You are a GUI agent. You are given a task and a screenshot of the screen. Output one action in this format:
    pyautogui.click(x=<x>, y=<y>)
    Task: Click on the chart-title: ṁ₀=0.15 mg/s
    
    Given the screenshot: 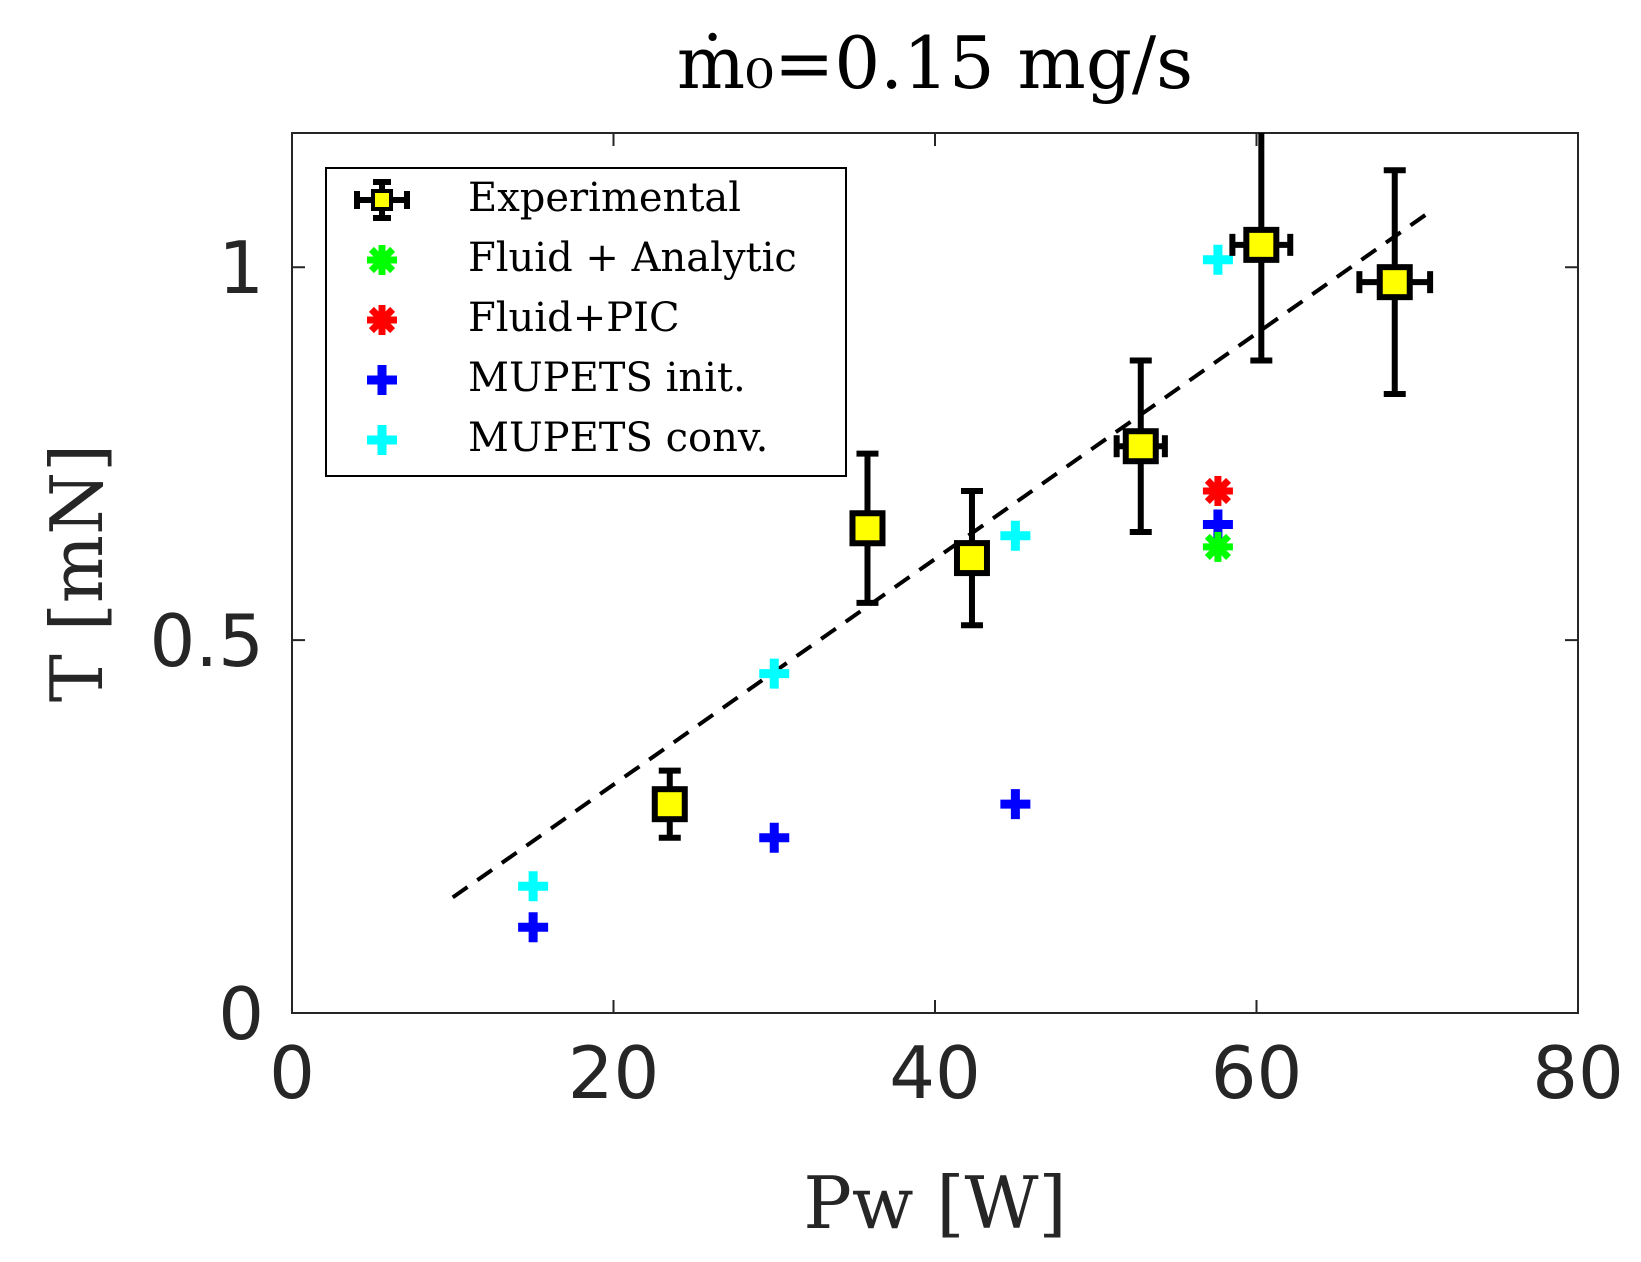 What is the action you would take?
    pyautogui.click(x=935, y=63)
    